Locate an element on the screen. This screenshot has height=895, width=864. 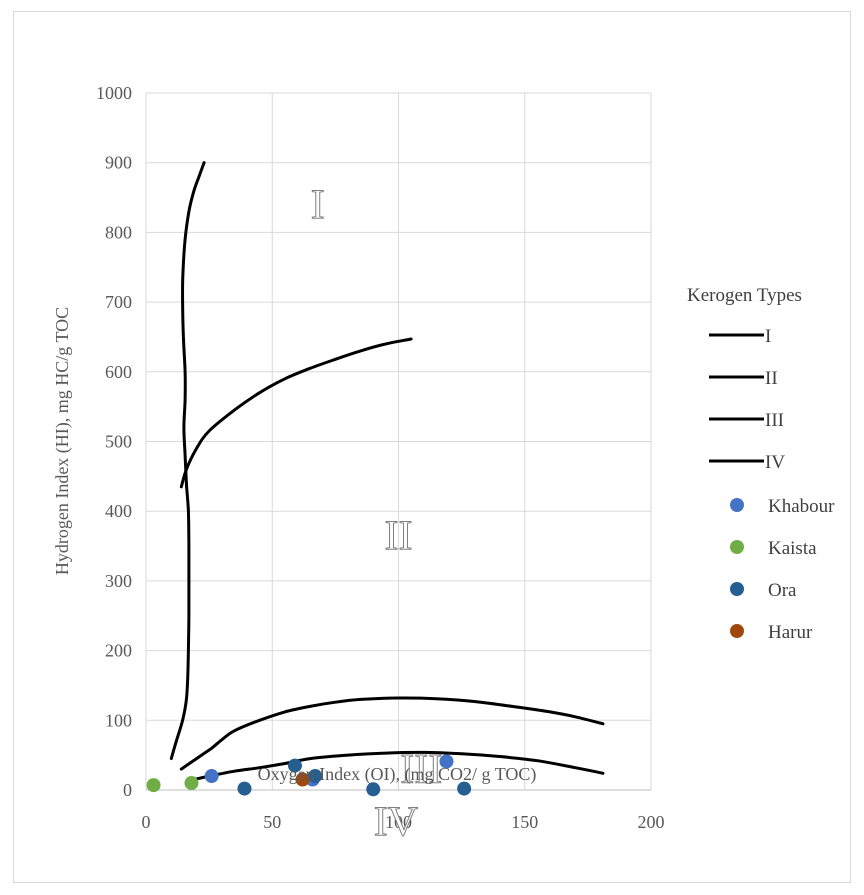
x-tick-label: 0 is located at coordinates (146, 822).